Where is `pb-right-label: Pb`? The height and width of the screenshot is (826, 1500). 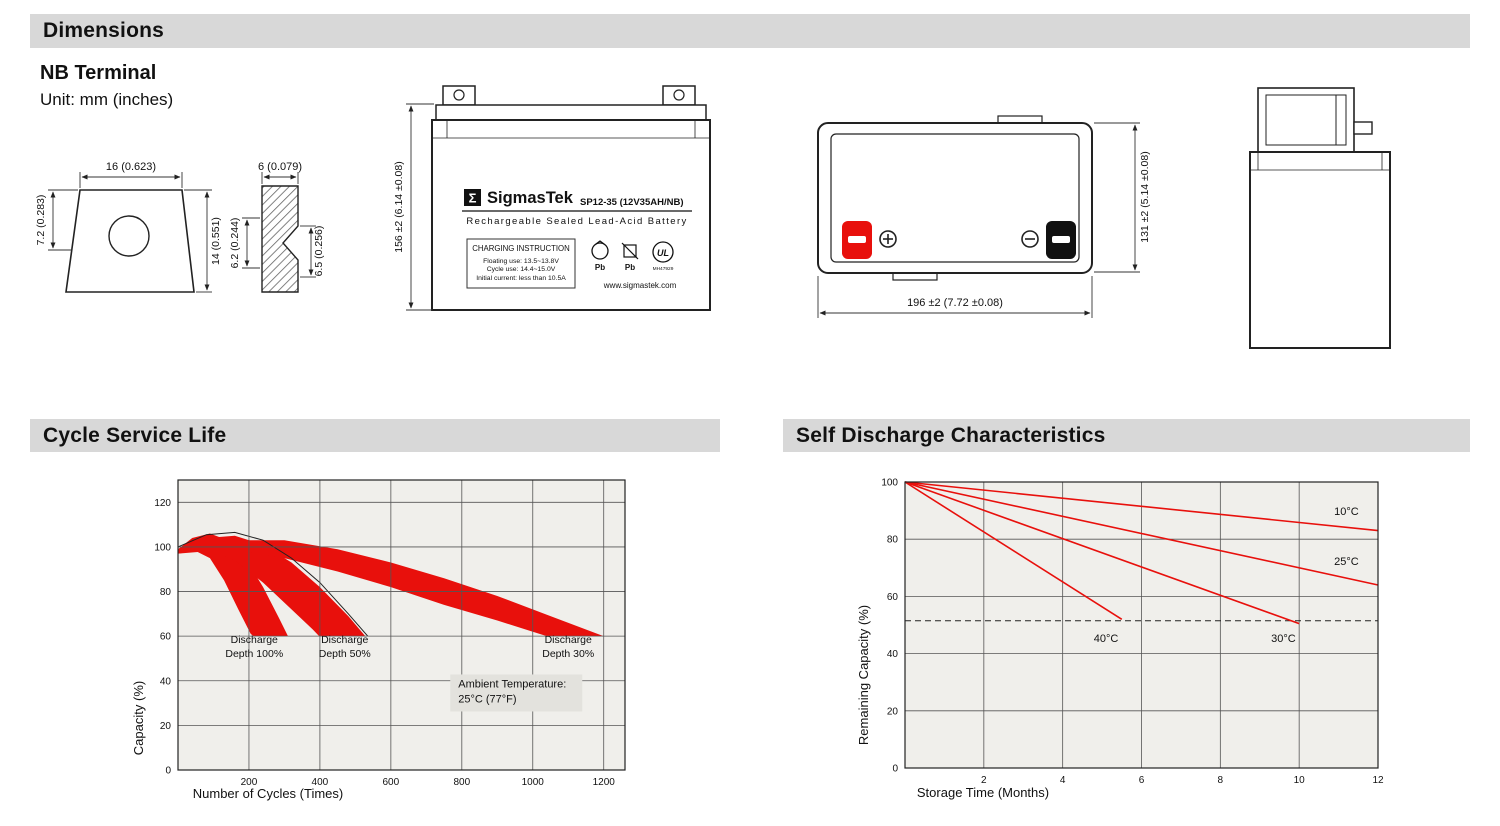
pb-right-label: Pb is located at coordinates (630, 267).